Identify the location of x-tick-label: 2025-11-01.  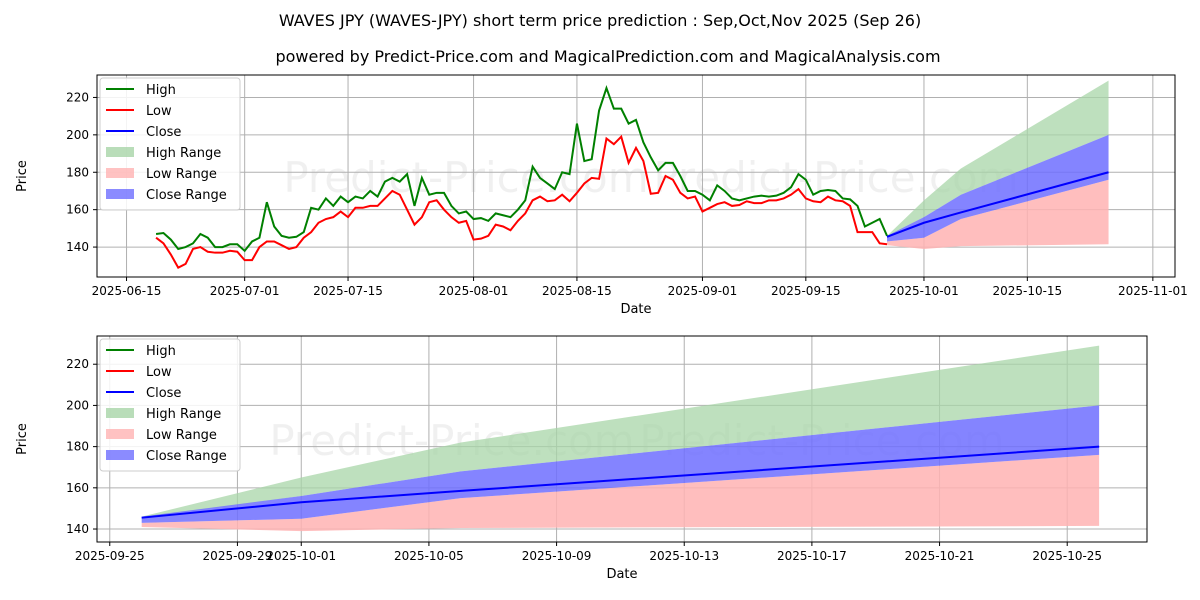
(1153, 291).